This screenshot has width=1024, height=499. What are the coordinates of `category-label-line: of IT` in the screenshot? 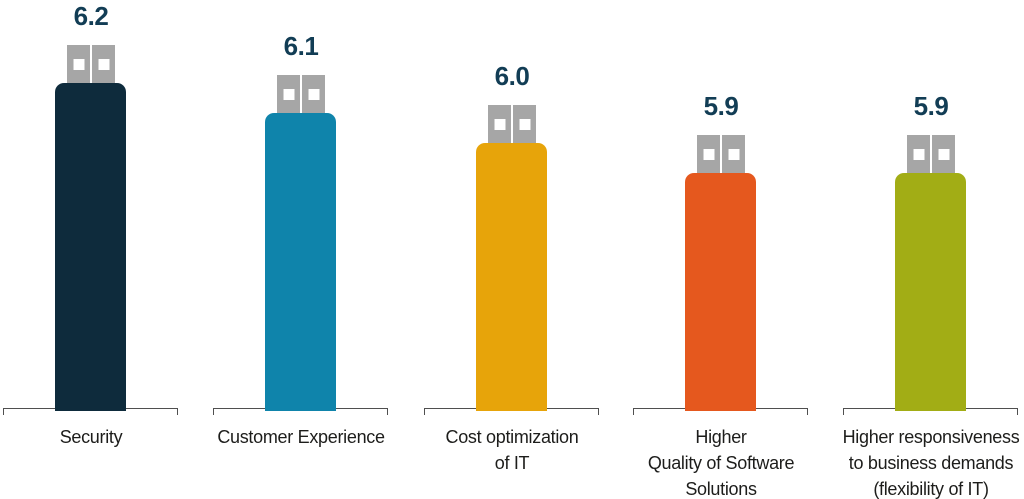 It's located at (512, 463).